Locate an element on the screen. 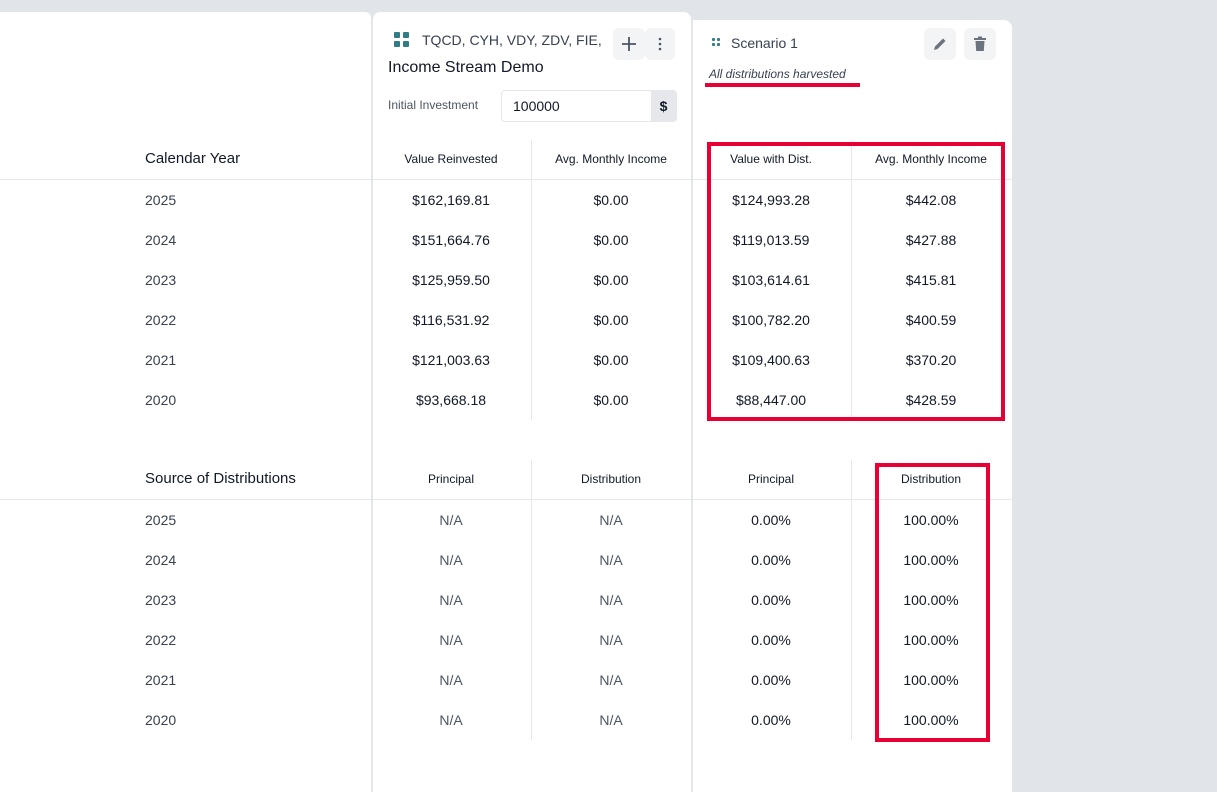 The width and height of the screenshot is (1217, 792). plus-icon is located at coordinates (629, 44).